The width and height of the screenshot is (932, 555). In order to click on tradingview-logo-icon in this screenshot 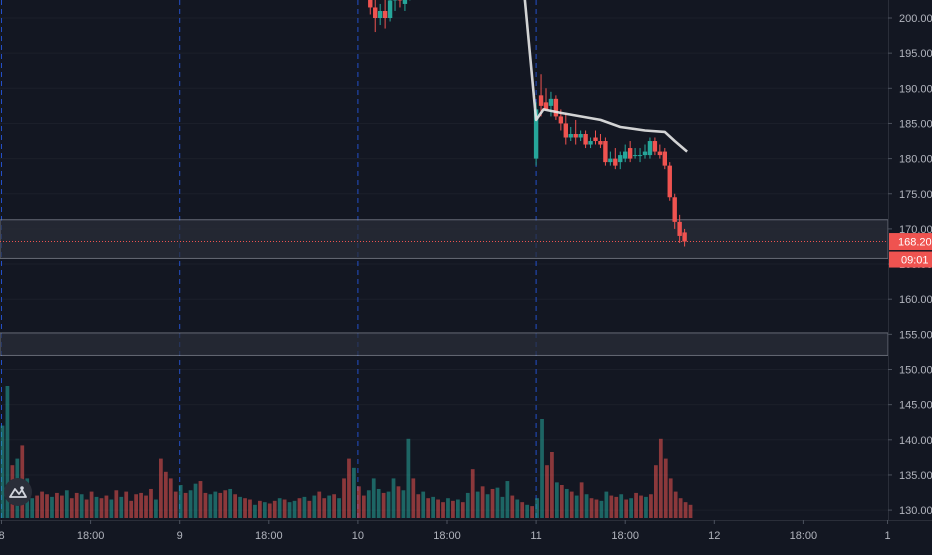, I will do `click(18, 492)`.